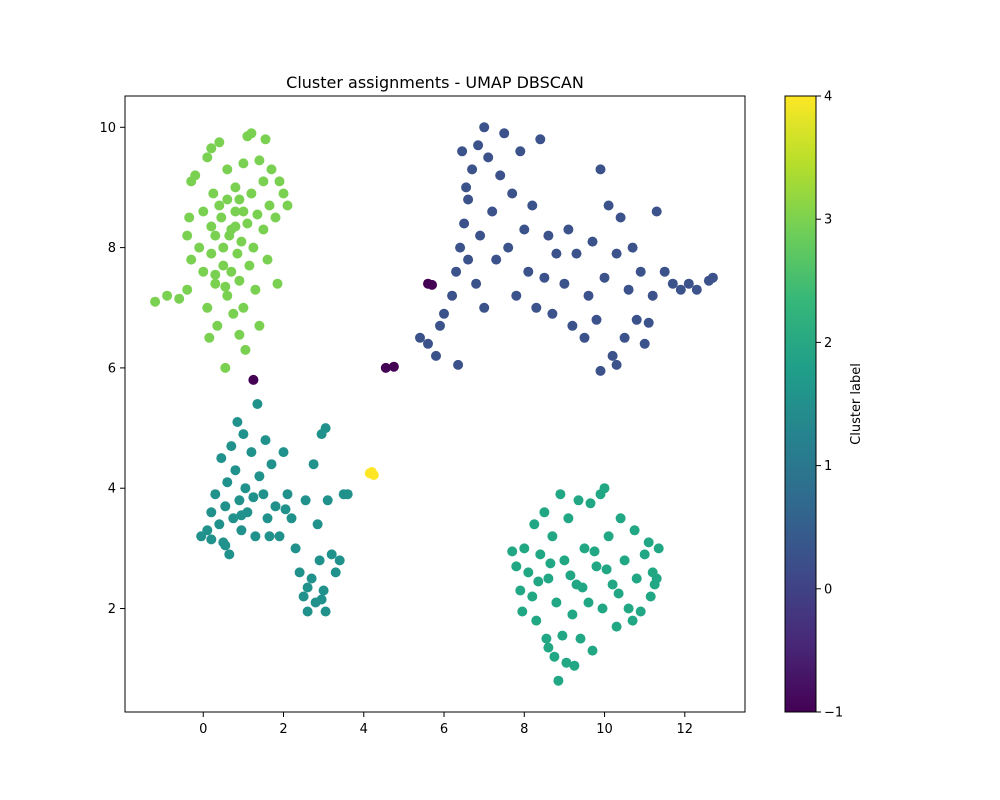 This screenshot has width=1000, height=800. Describe the element at coordinates (107, 128) in the screenshot. I see `y-tick-label: 10` at that location.